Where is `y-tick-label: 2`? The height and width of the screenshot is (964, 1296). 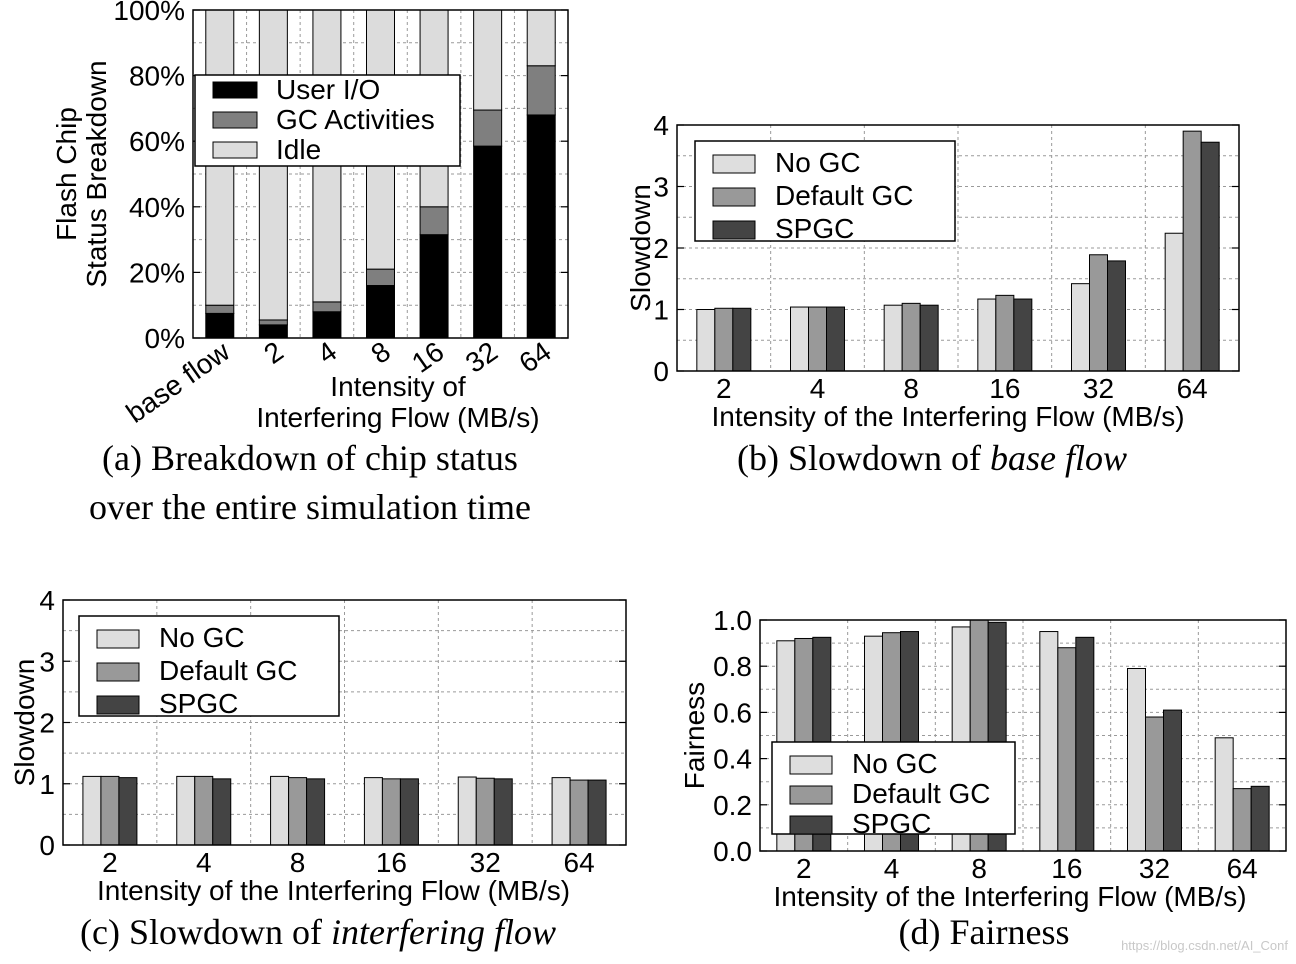 y-tick-label: 2 is located at coordinates (47, 723).